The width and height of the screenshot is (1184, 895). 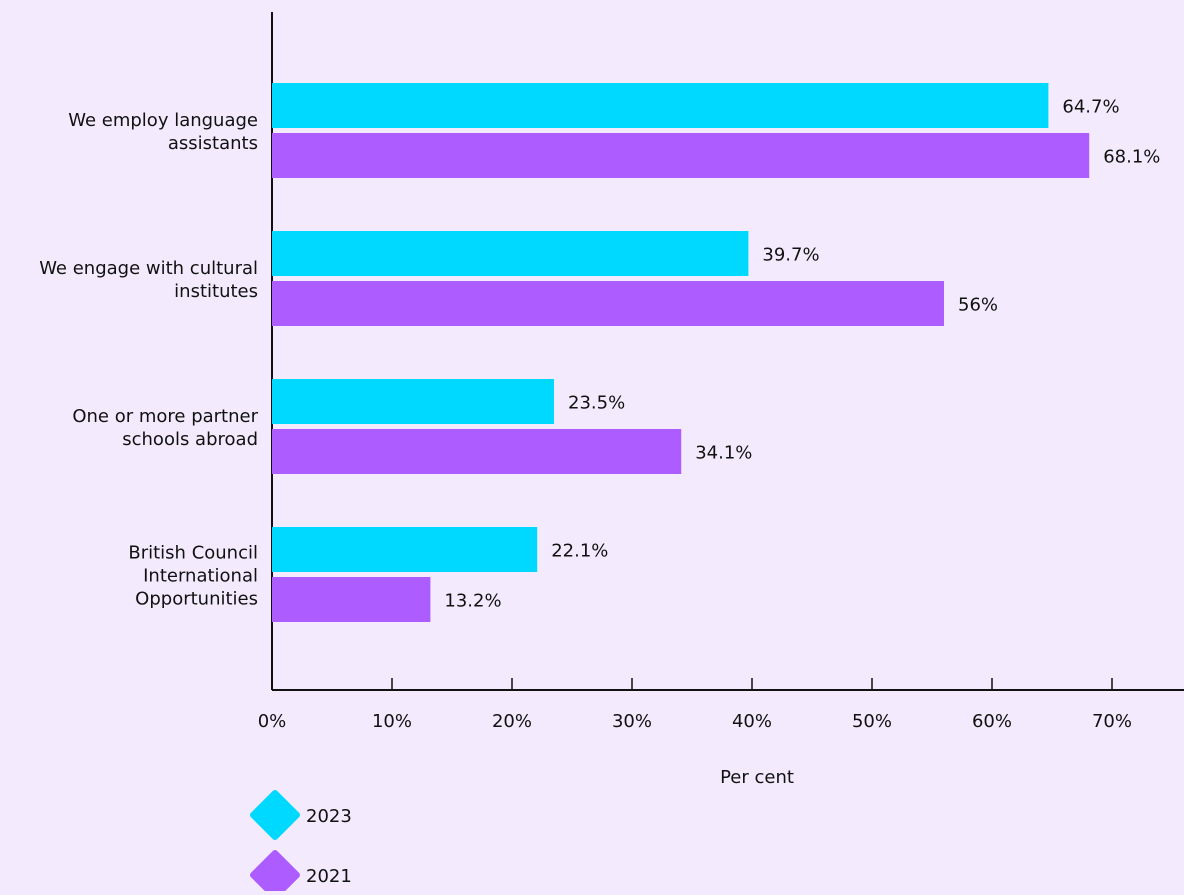 I want to click on x-tick-label: 40%, so click(x=752, y=721).